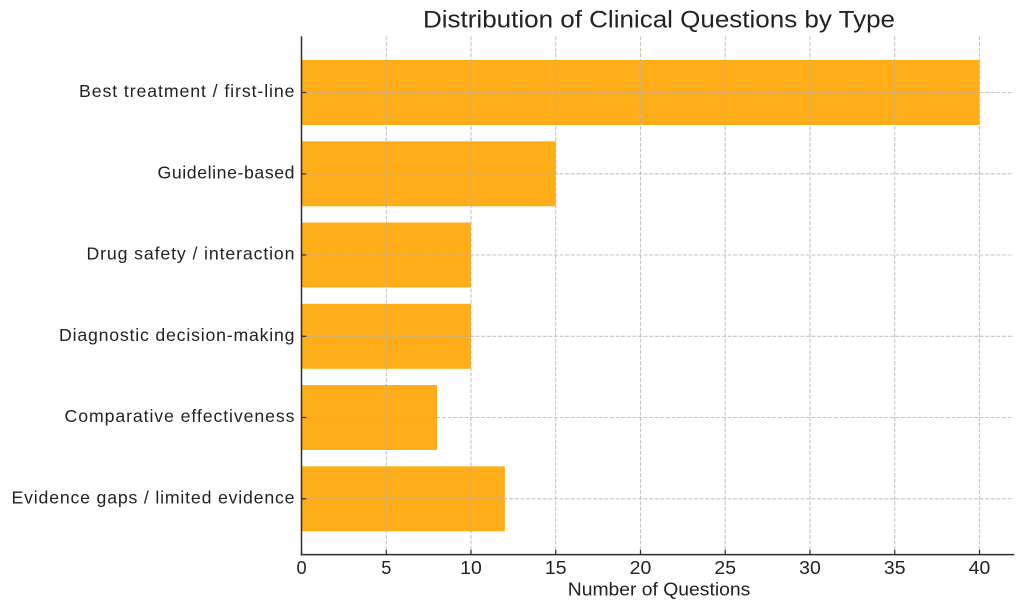 This screenshot has width=1024, height=615. What do you see at coordinates (177, 335) in the screenshot?
I see `svg-text: Diagnostic decision-making` at bounding box center [177, 335].